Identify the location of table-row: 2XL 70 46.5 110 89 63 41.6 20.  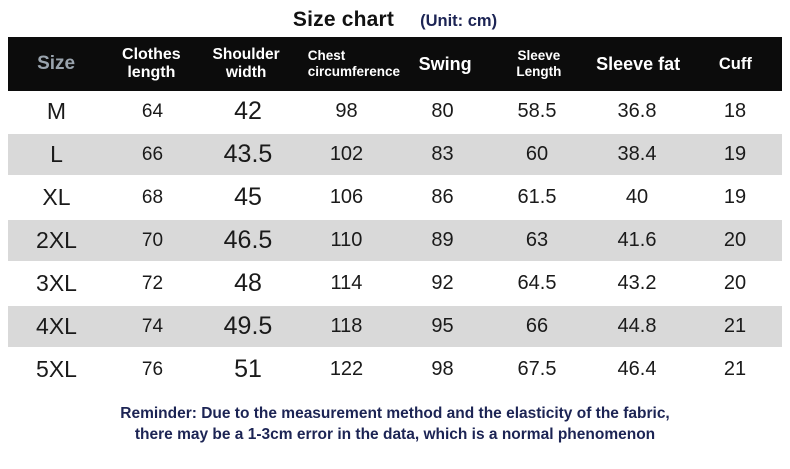
(395, 241).